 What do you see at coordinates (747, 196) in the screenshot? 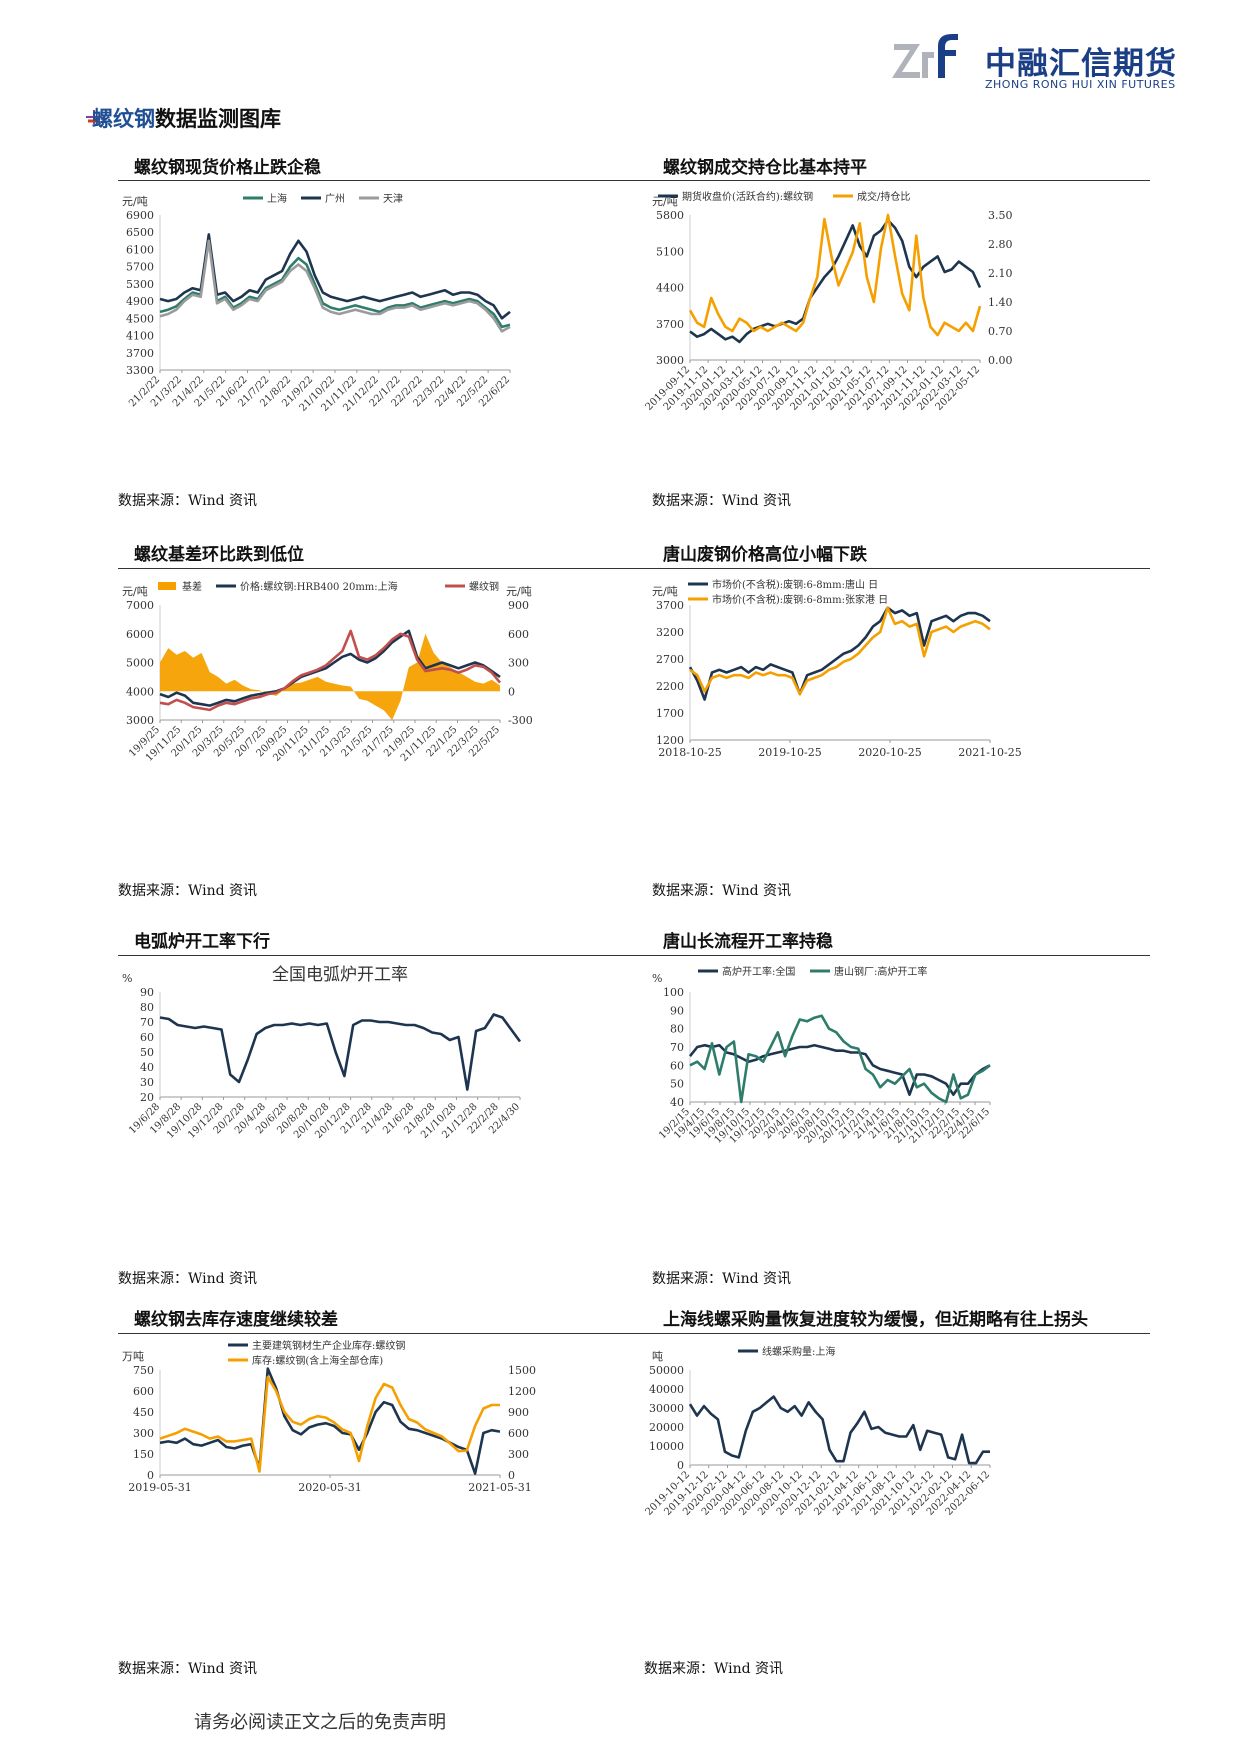
I see `legend-label-0: 期货收盘价(活跃合约):螺纹钢` at bounding box center [747, 196].